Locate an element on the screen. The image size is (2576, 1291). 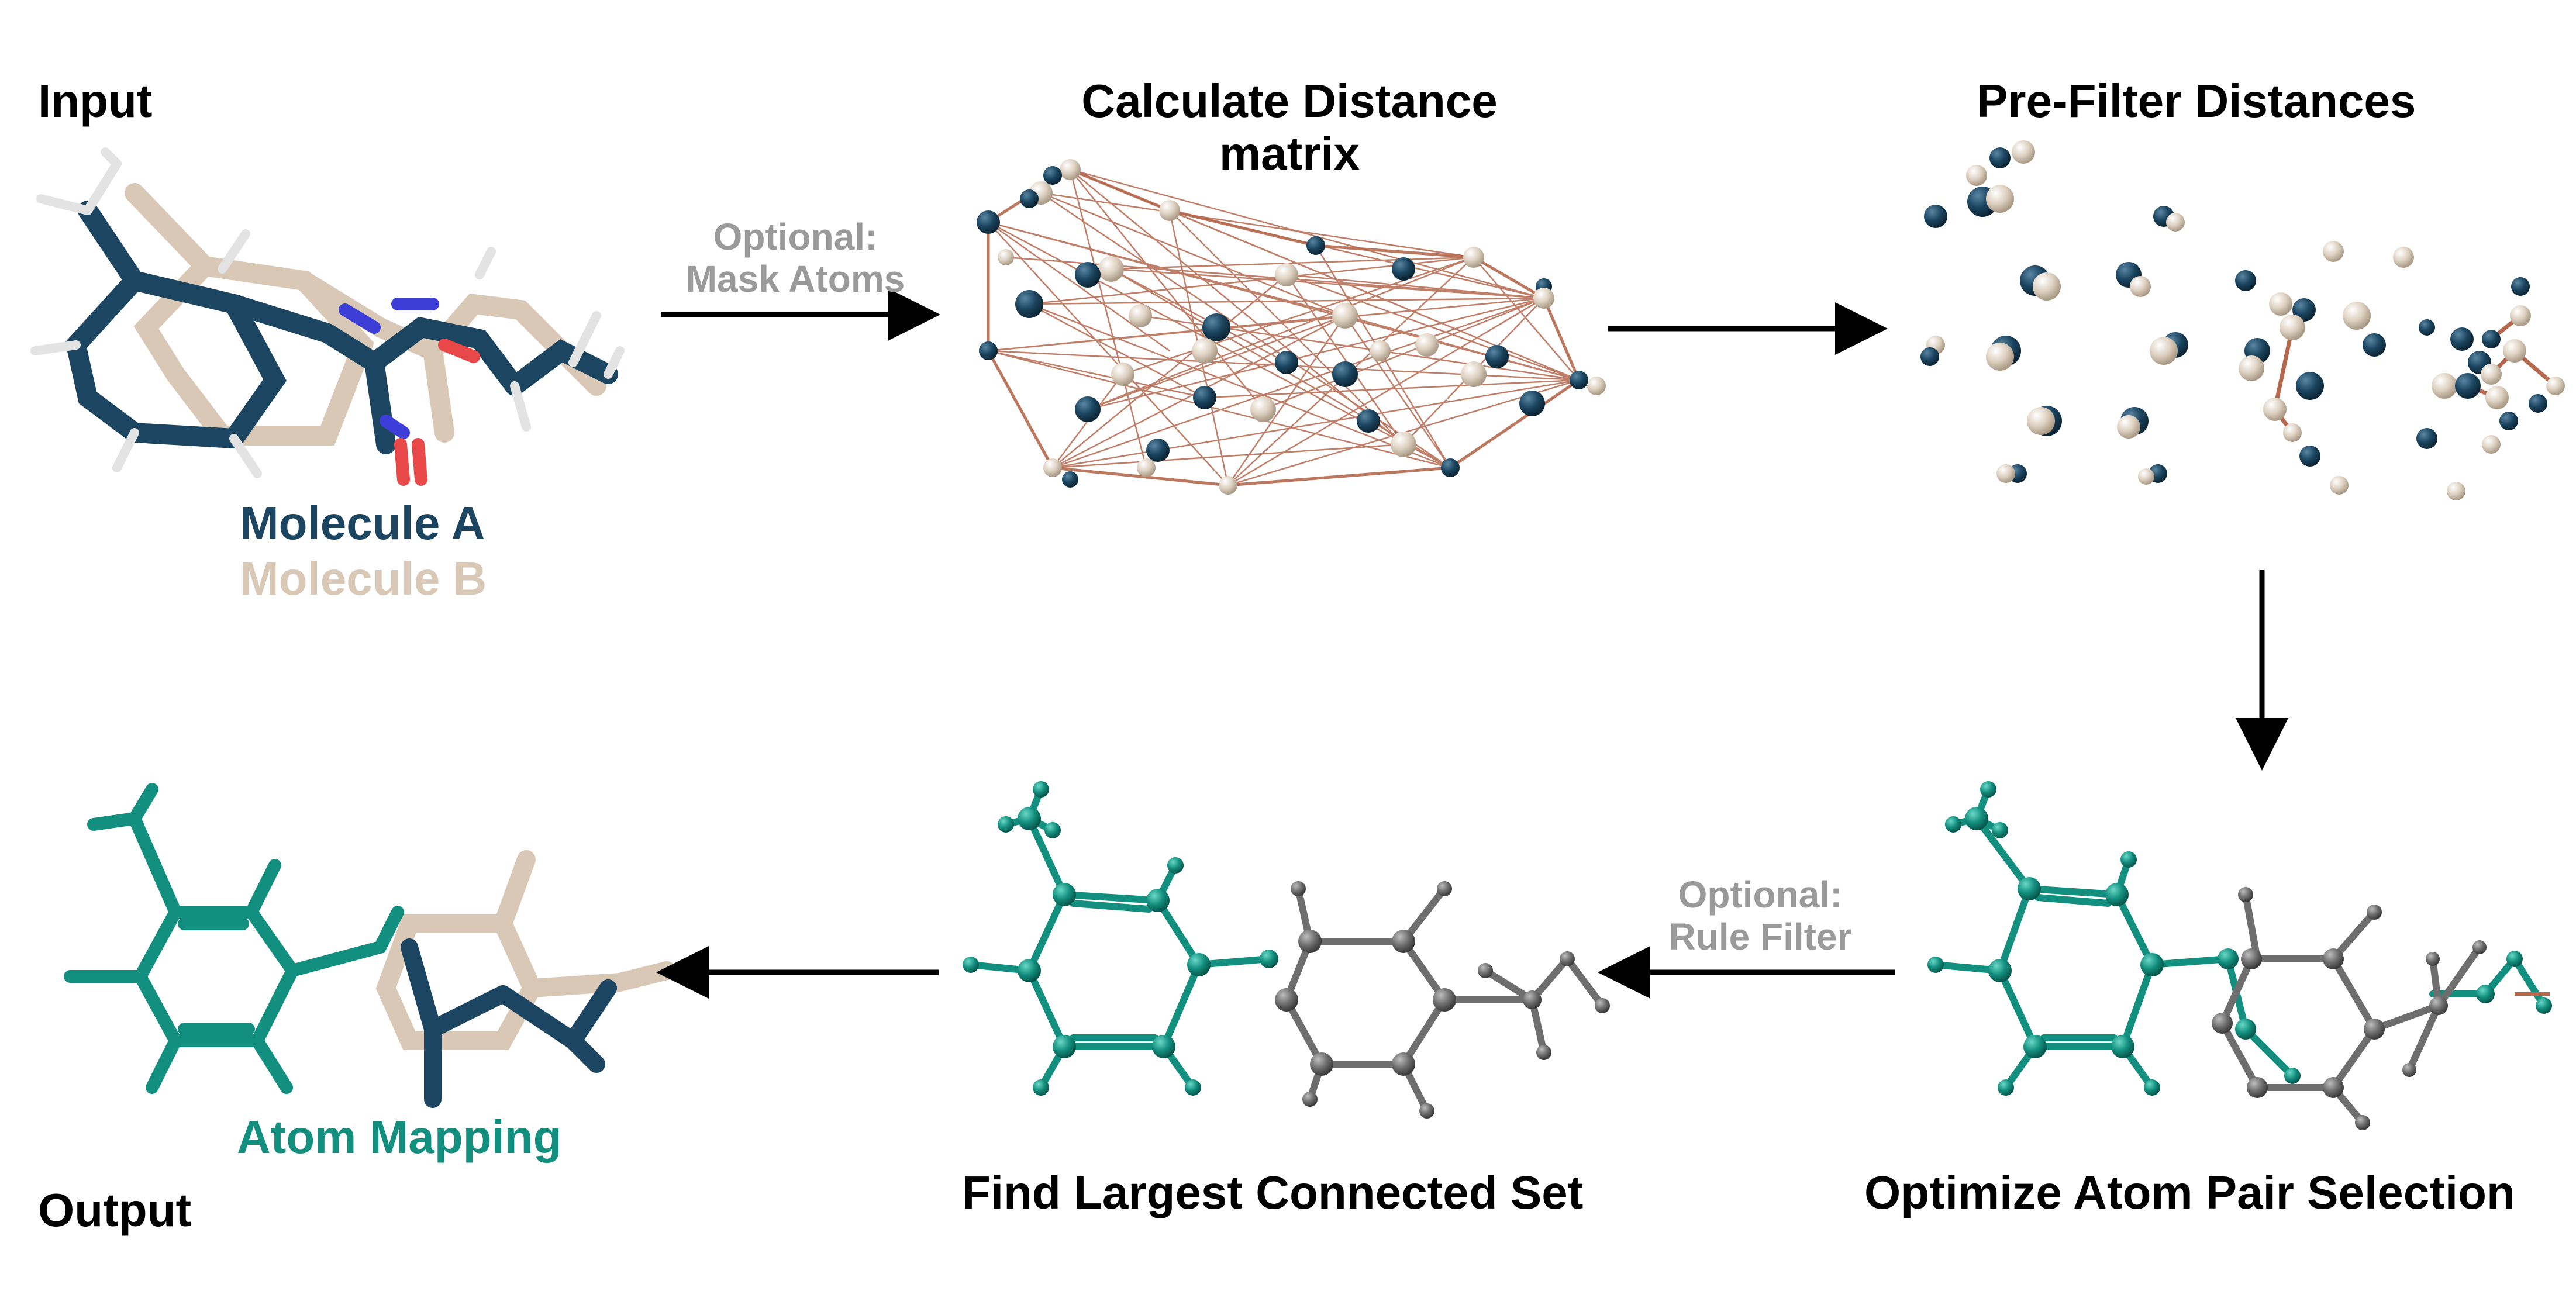
output-atom-mapping-molecule is located at coordinates (370, 945).